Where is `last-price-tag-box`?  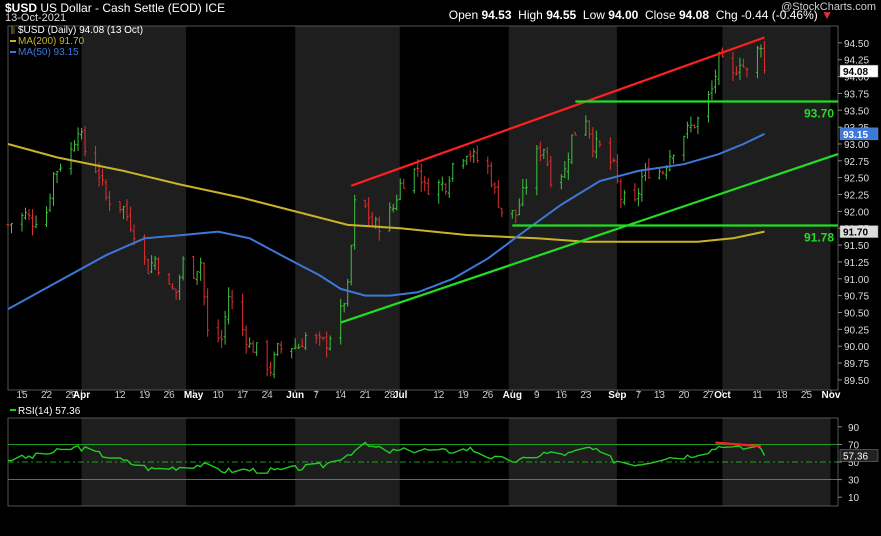 last-price-tag-box is located at coordinates (859, 71).